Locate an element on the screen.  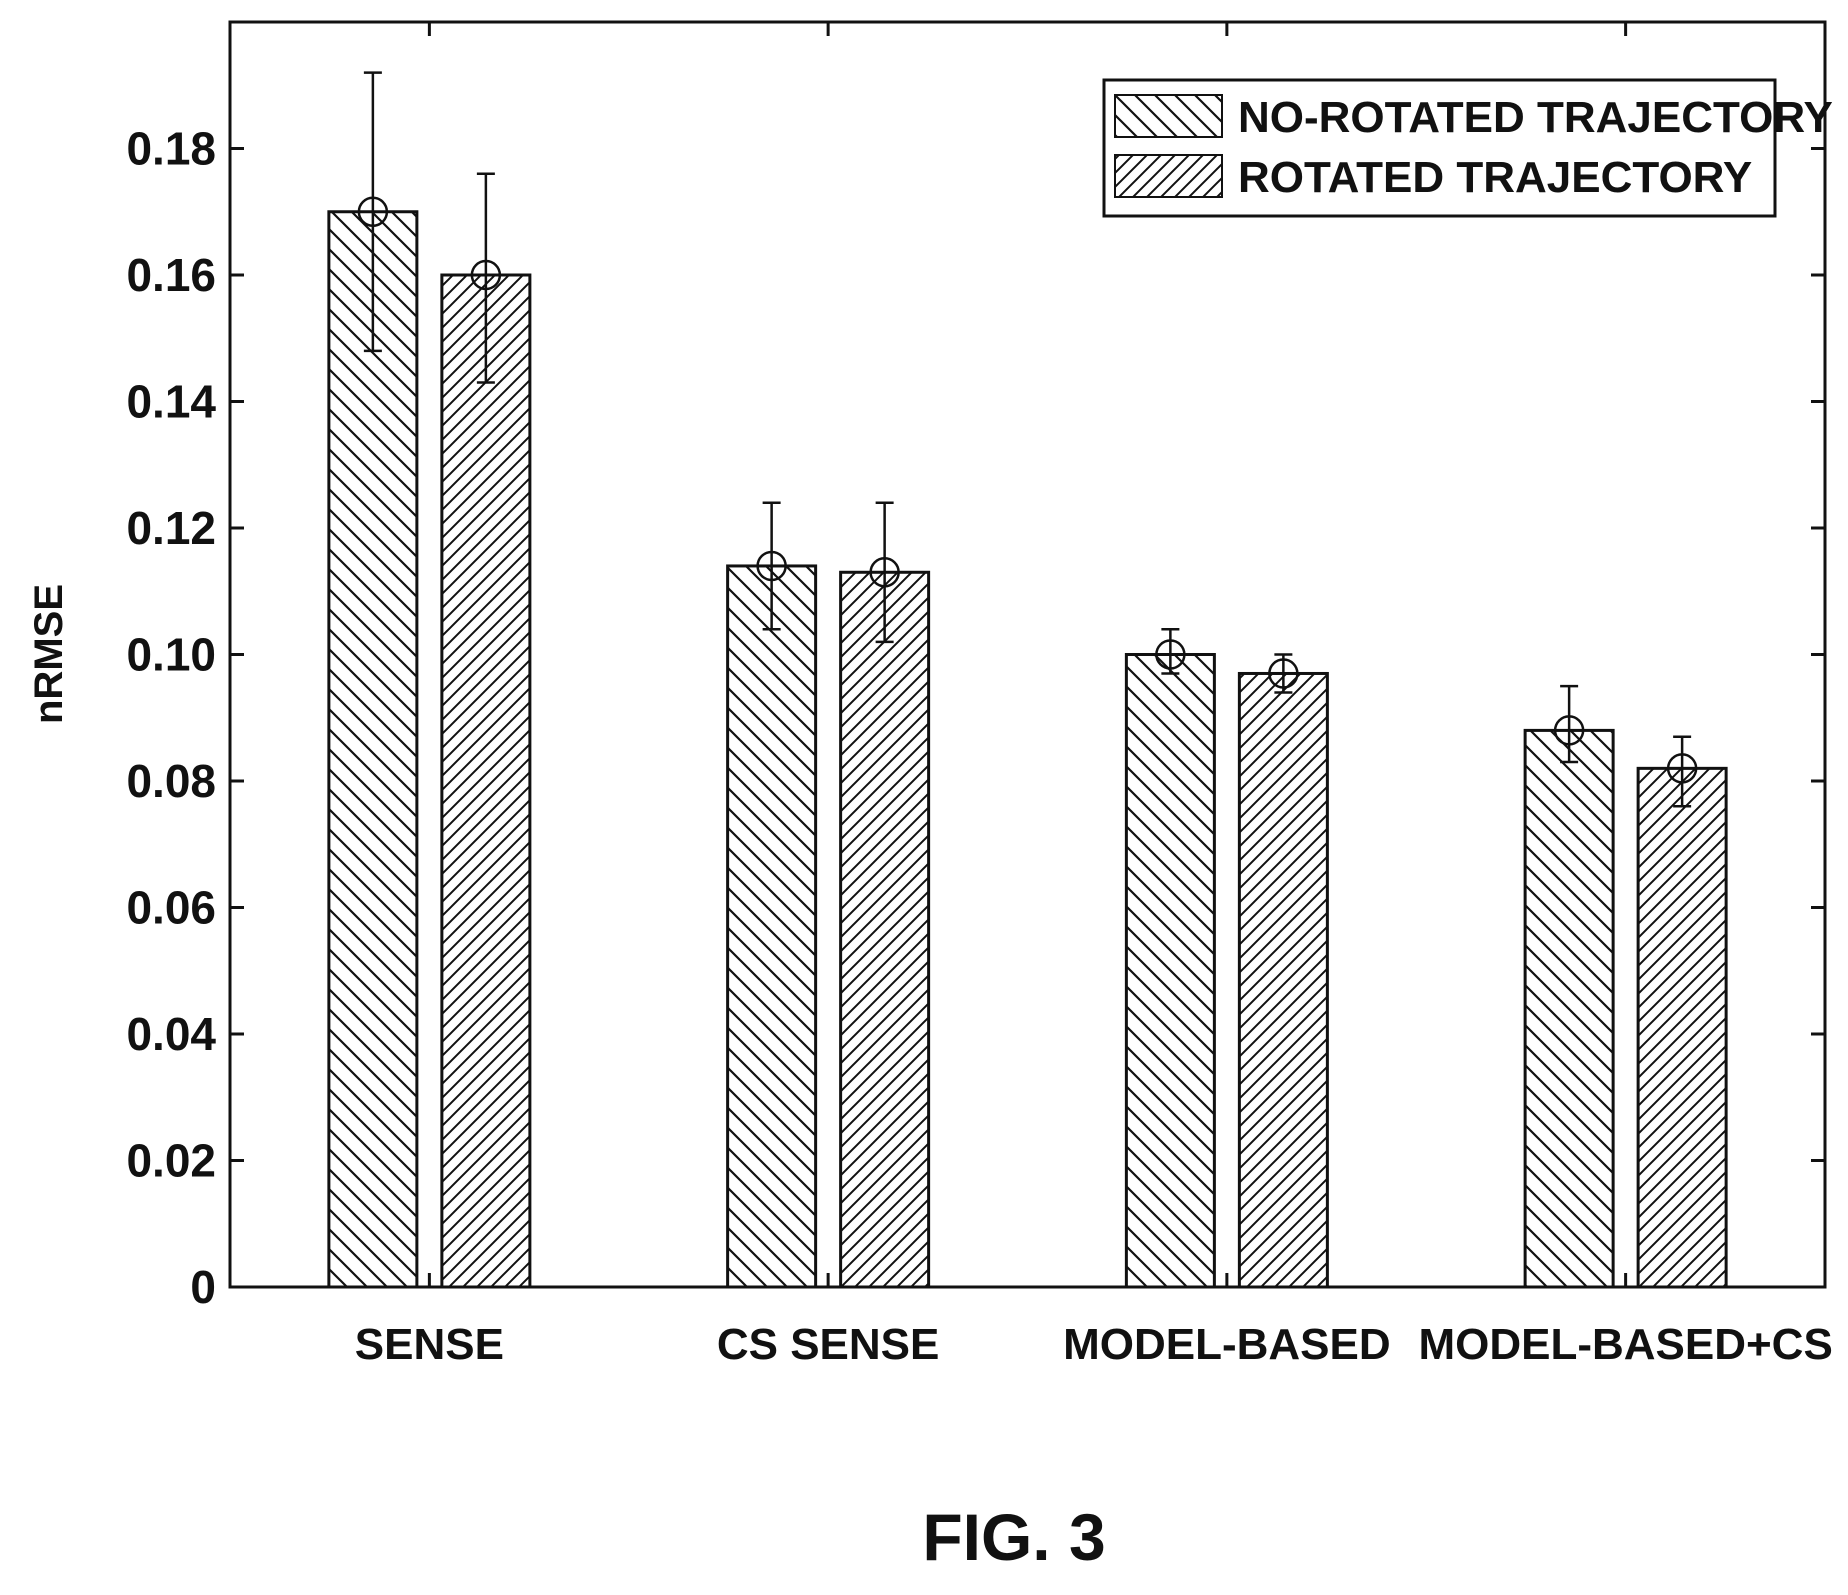
y-tick-label: 0.04 is located at coordinates (171, 1034).